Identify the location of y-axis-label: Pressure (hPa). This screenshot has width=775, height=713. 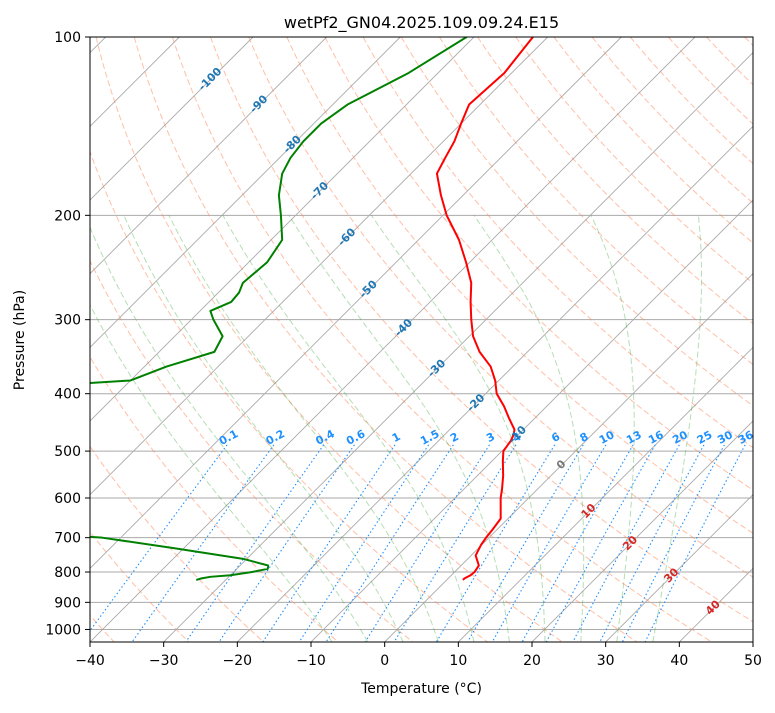
(20, 340).